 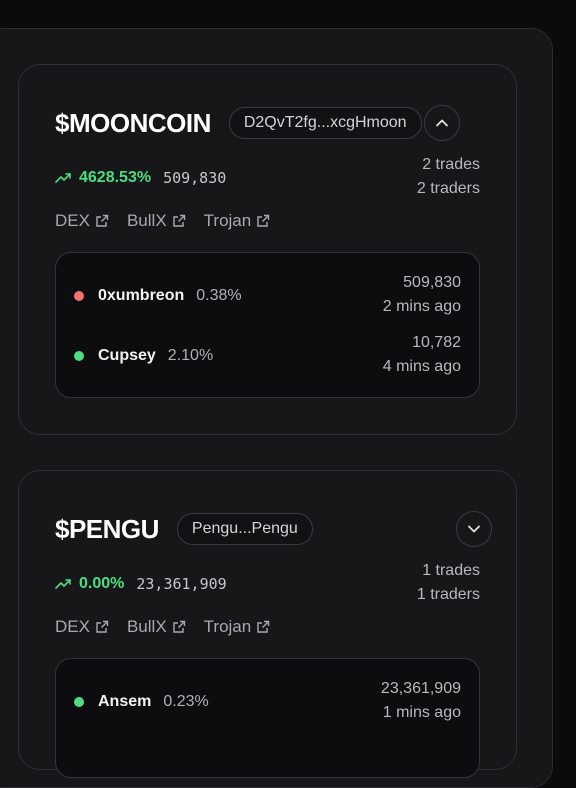 What do you see at coordinates (267, 356) in the screenshot?
I see `trade-row: Cupsey 2.10% 10,782 4 mins ago` at bounding box center [267, 356].